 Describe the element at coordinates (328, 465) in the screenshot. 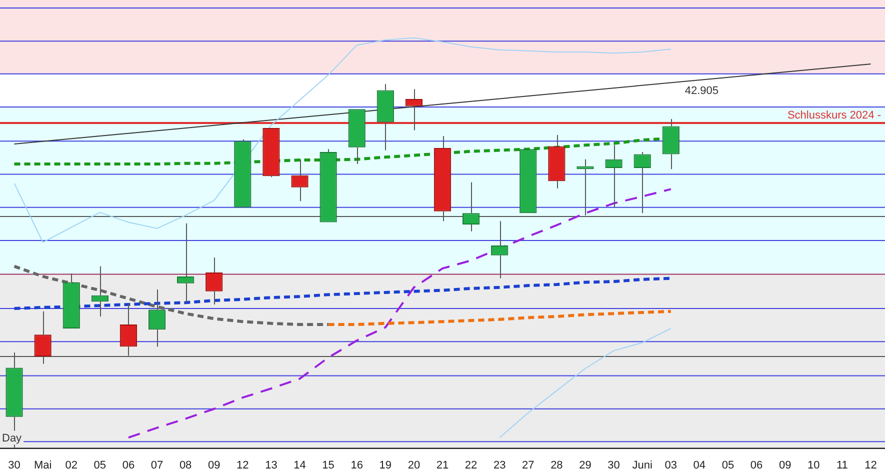

I see `x-tick-label: 15` at that location.